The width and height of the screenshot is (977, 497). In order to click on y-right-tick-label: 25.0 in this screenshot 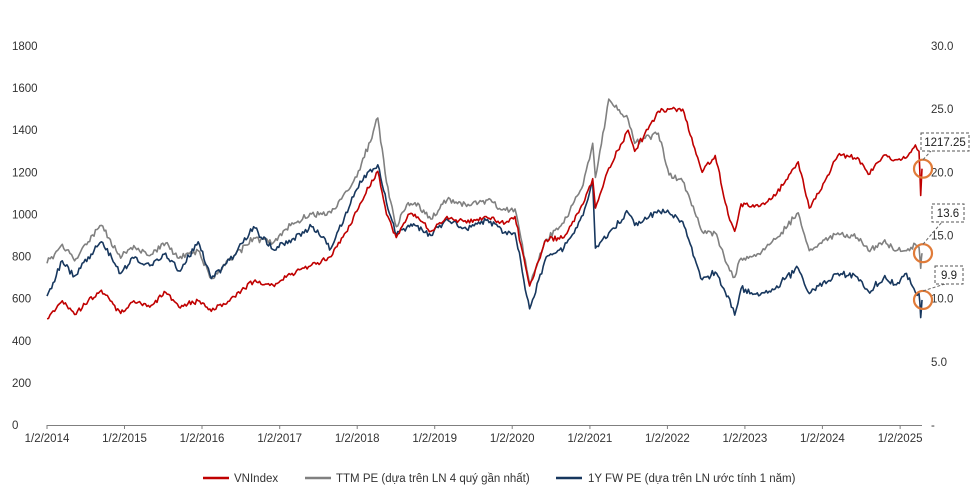, I will do `click(942, 110)`.